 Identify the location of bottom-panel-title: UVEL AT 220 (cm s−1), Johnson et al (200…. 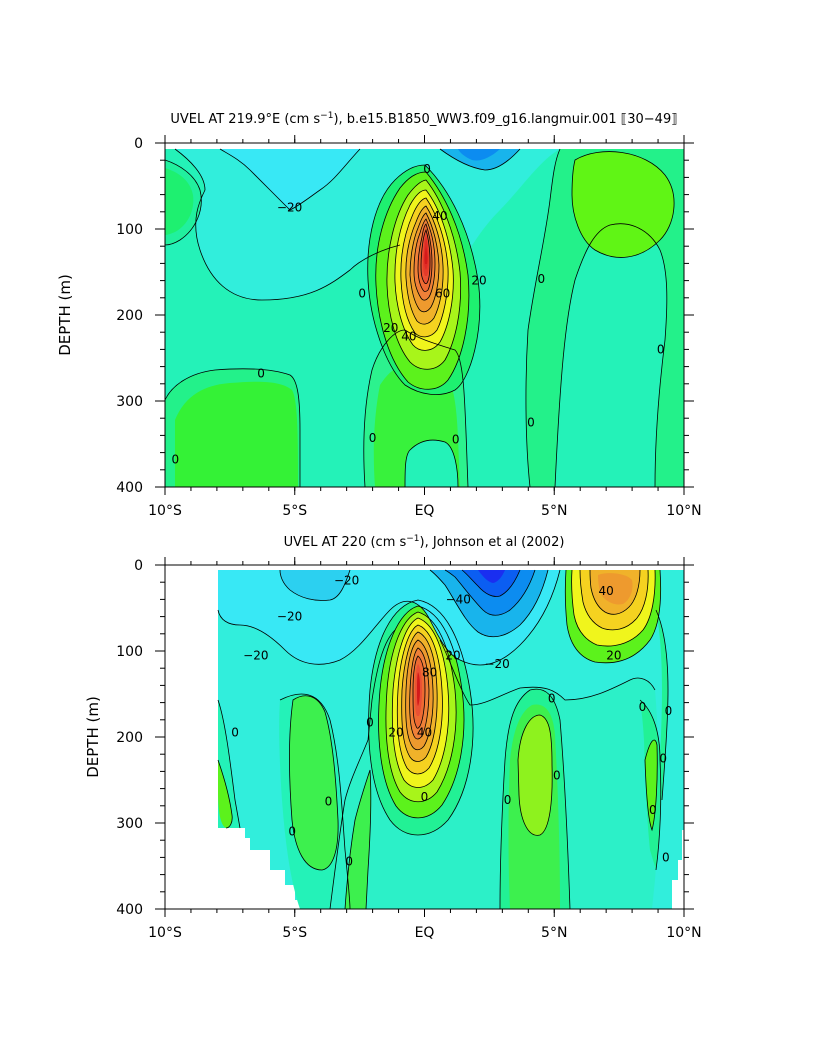
(424, 542).